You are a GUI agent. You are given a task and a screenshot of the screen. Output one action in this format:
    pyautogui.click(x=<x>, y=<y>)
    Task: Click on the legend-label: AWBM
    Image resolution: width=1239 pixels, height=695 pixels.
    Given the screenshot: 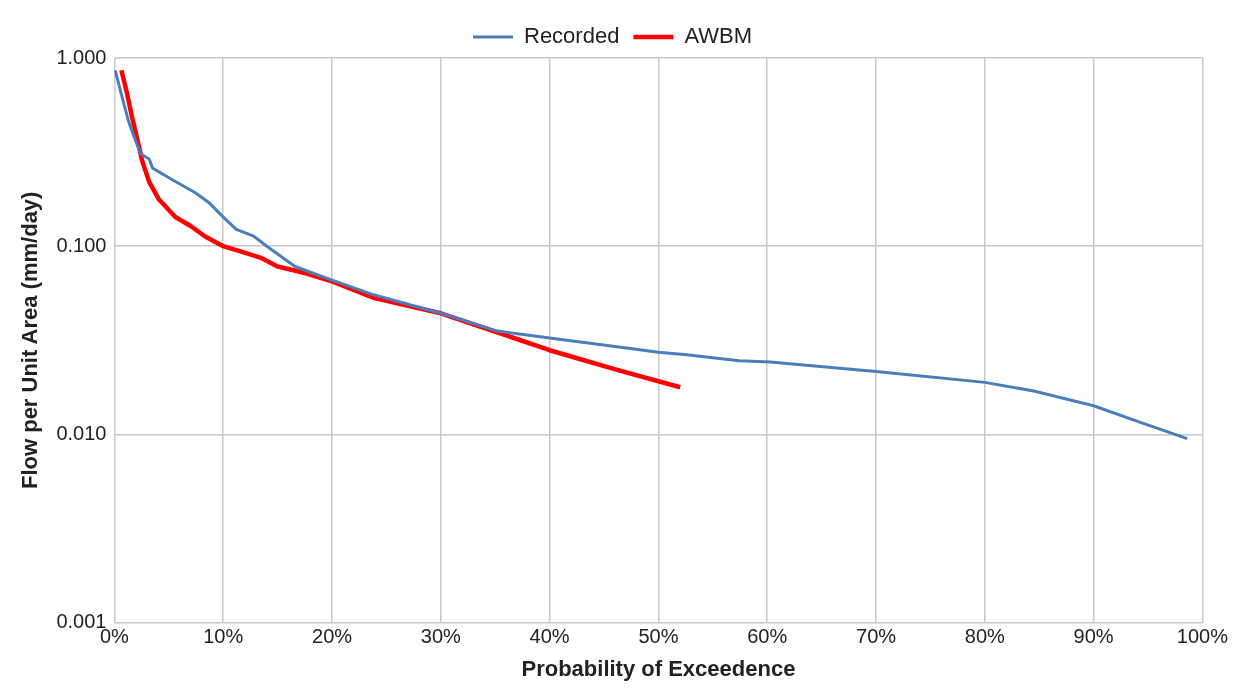 What is the action you would take?
    pyautogui.click(x=718, y=36)
    